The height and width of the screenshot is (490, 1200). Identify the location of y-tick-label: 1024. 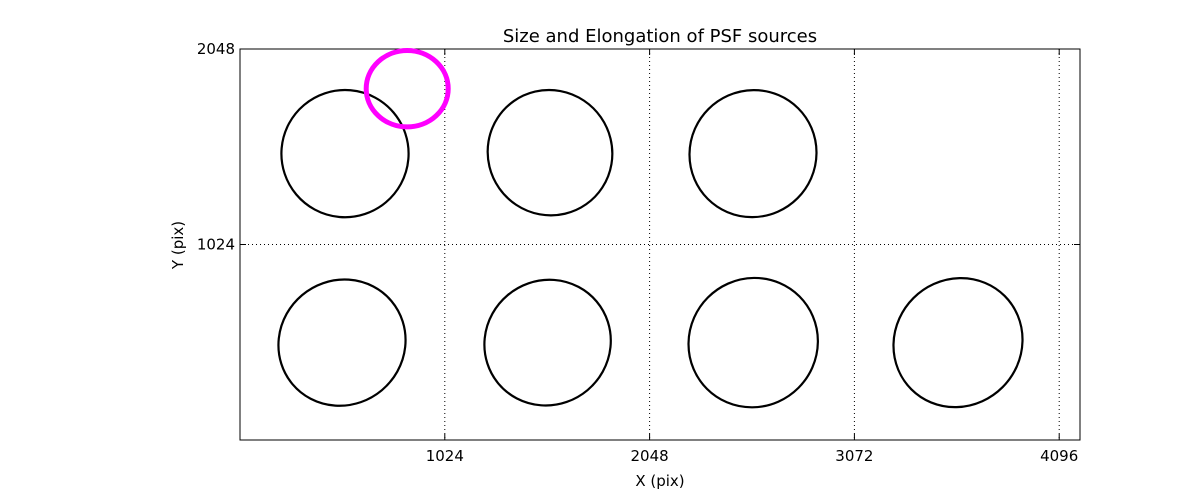
(216, 245).